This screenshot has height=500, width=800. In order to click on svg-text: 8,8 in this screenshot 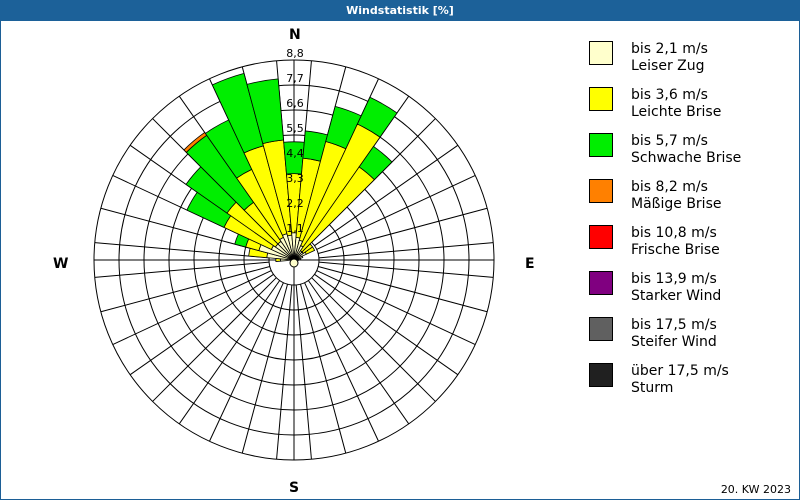, I will do `click(295, 53)`.